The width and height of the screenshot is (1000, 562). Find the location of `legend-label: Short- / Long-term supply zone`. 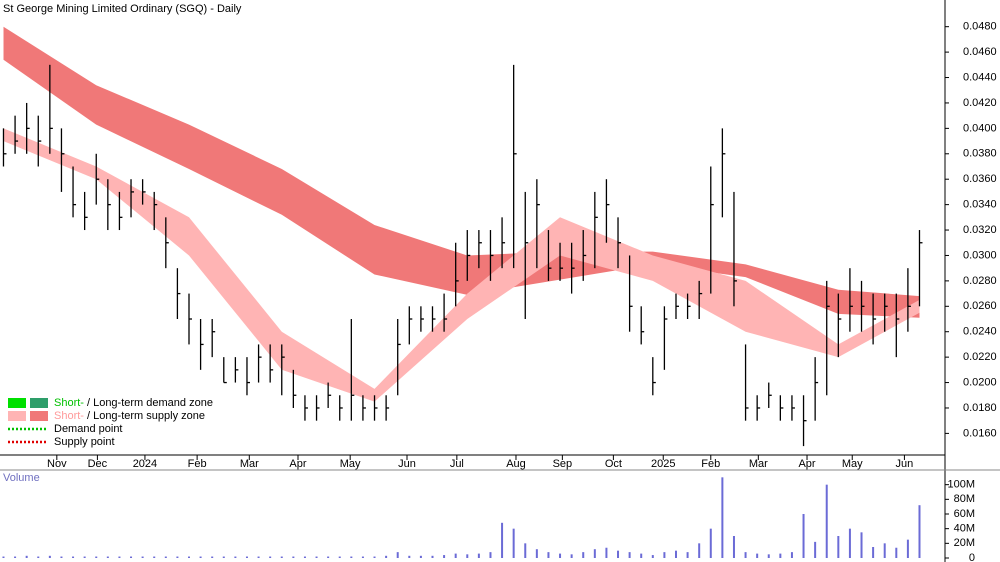

legend-label: Short- / Long-term supply zone is located at coordinates (129, 416).